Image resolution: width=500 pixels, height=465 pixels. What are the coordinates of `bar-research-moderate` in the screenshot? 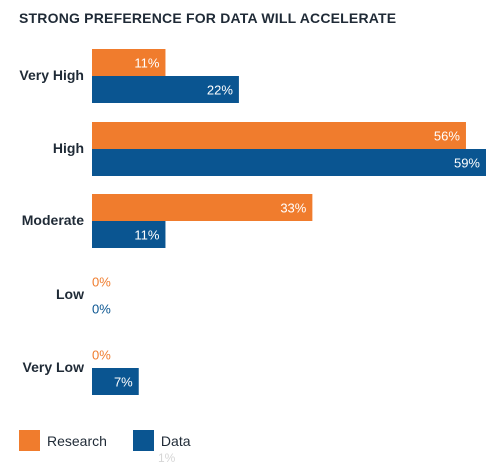 It's located at (202, 207).